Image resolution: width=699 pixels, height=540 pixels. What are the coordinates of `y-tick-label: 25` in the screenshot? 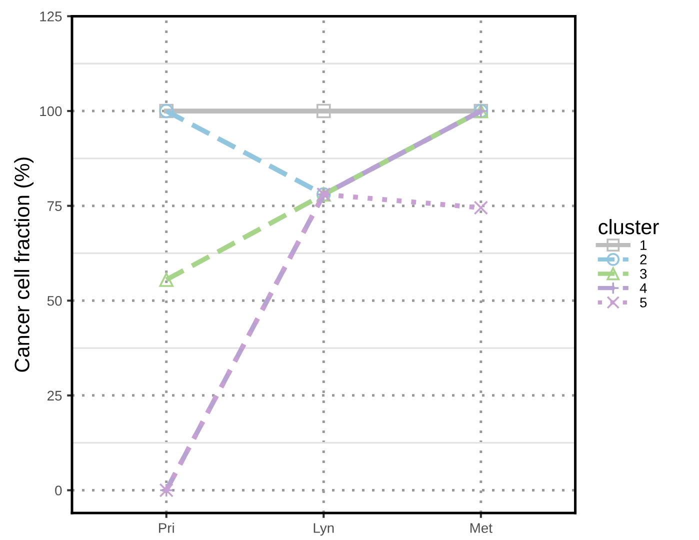 It's located at (55, 395).